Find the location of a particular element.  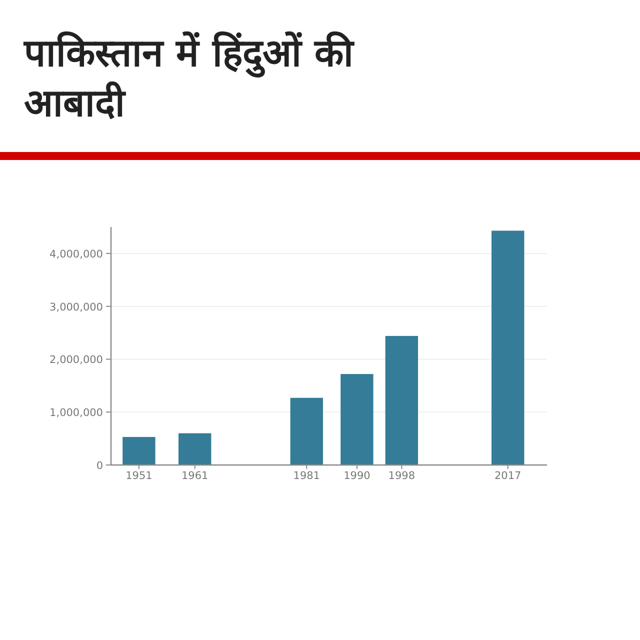

chart-title: पाकिस्तान में हिंदुओं की आबादी is located at coordinates (190, 78).